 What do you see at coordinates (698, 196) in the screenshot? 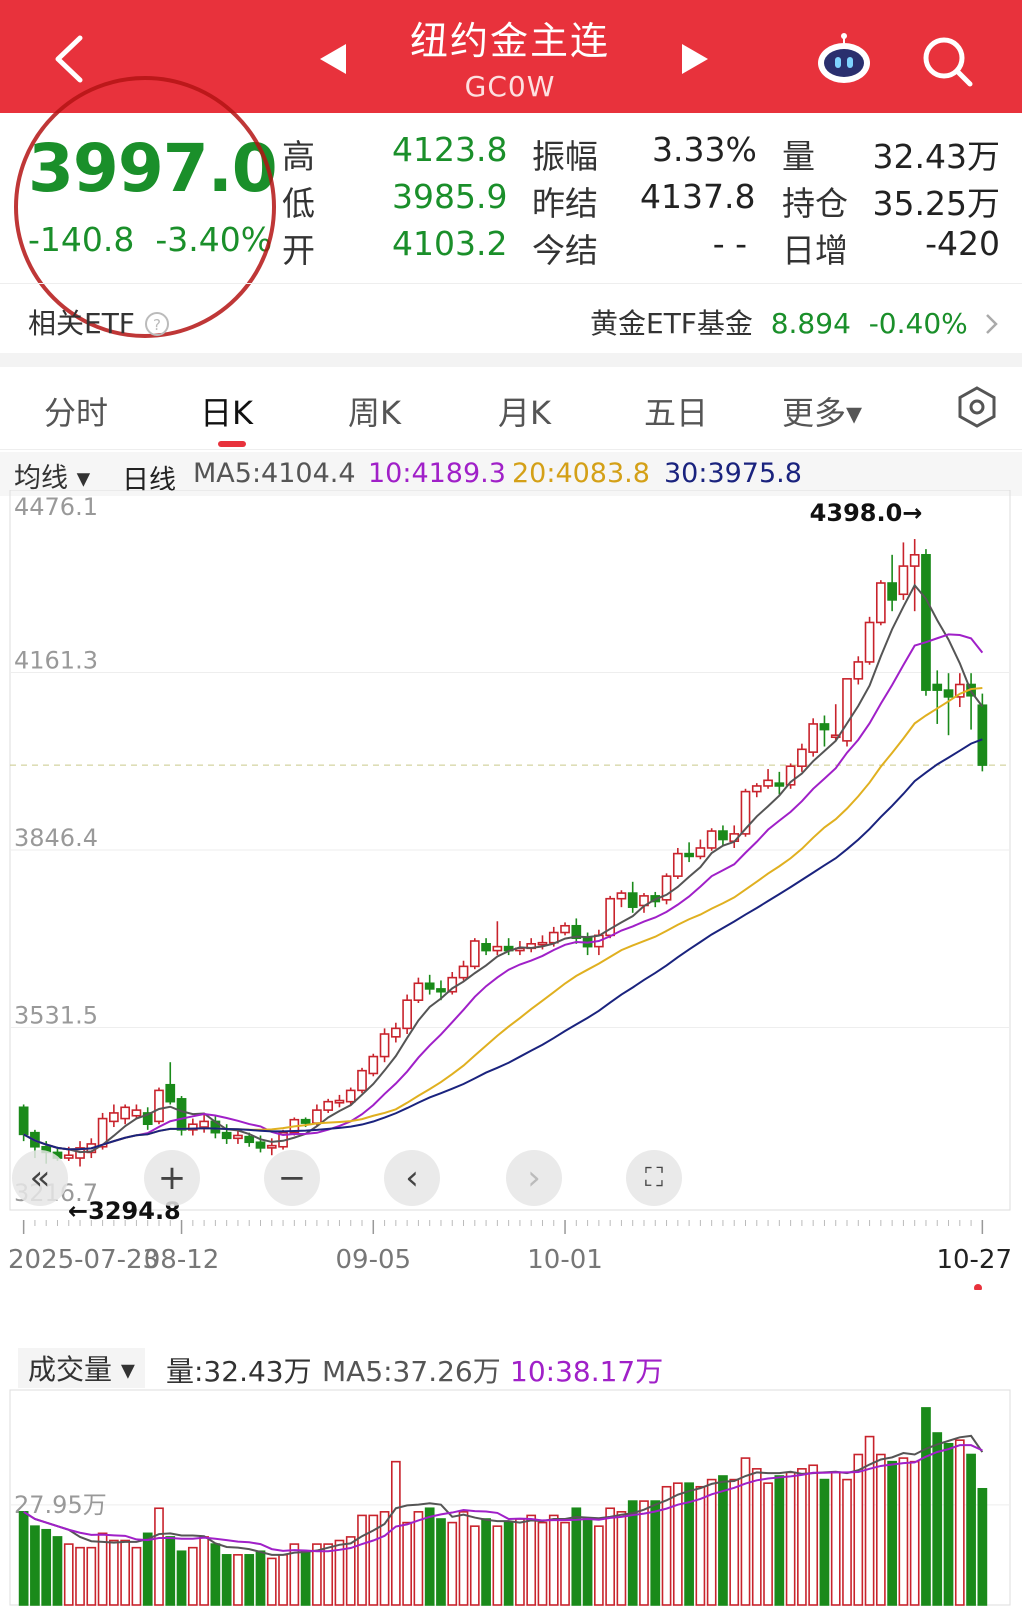
I see `stat-value: 4137.8` at bounding box center [698, 196].